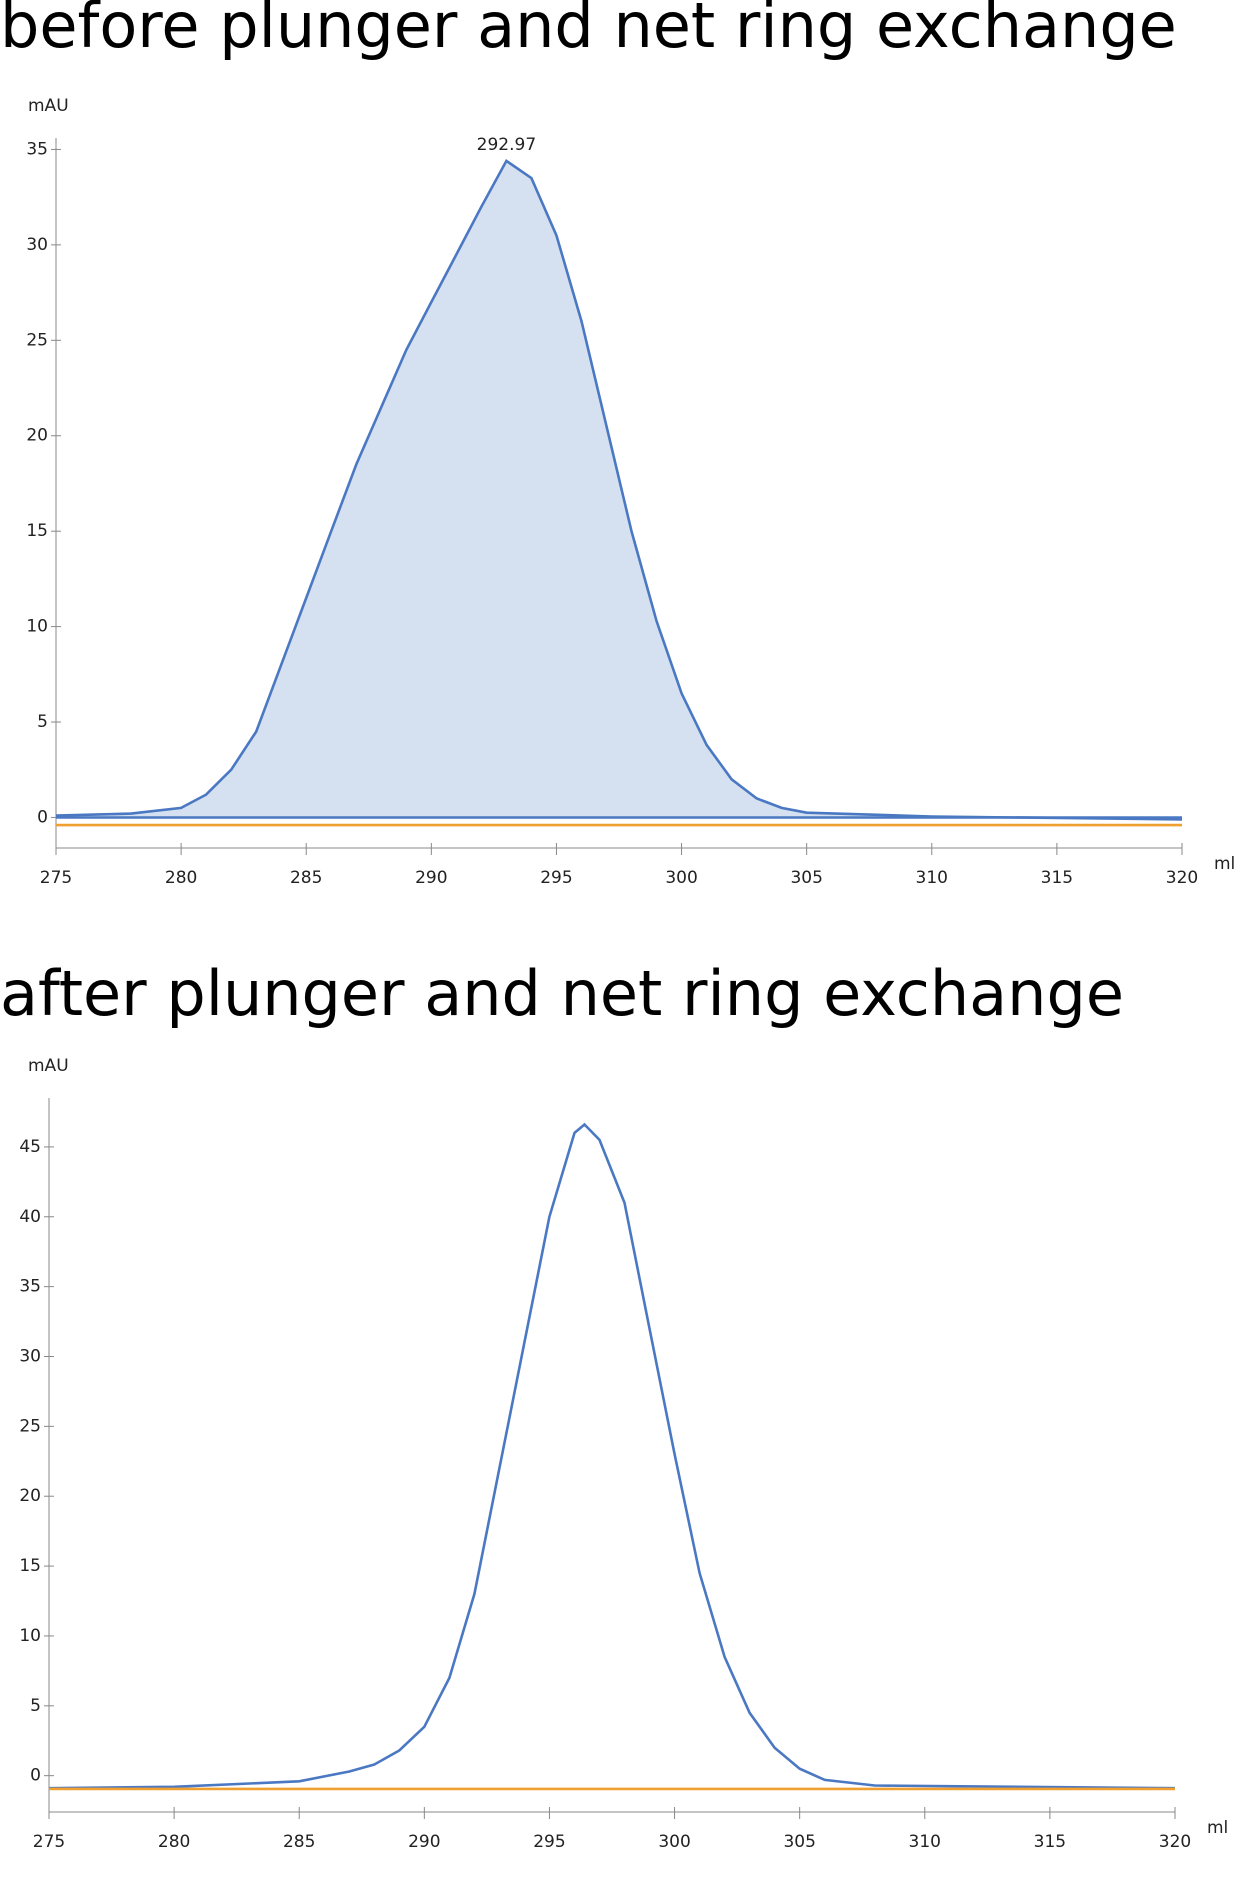 The image size is (1257, 1883). What do you see at coordinates (30, 1217) in the screenshot?
I see `y-tick-label: 40` at bounding box center [30, 1217].